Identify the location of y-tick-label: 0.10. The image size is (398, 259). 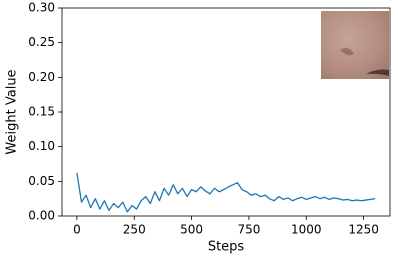
(41, 146).